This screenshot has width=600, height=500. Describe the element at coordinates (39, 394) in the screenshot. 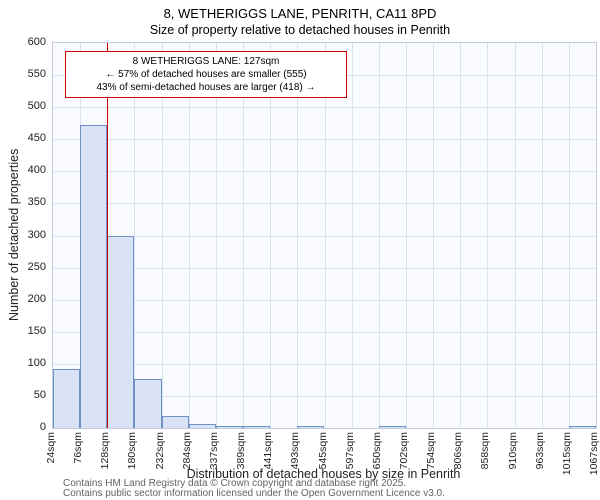

I see `y-tick-label: 50` at that location.